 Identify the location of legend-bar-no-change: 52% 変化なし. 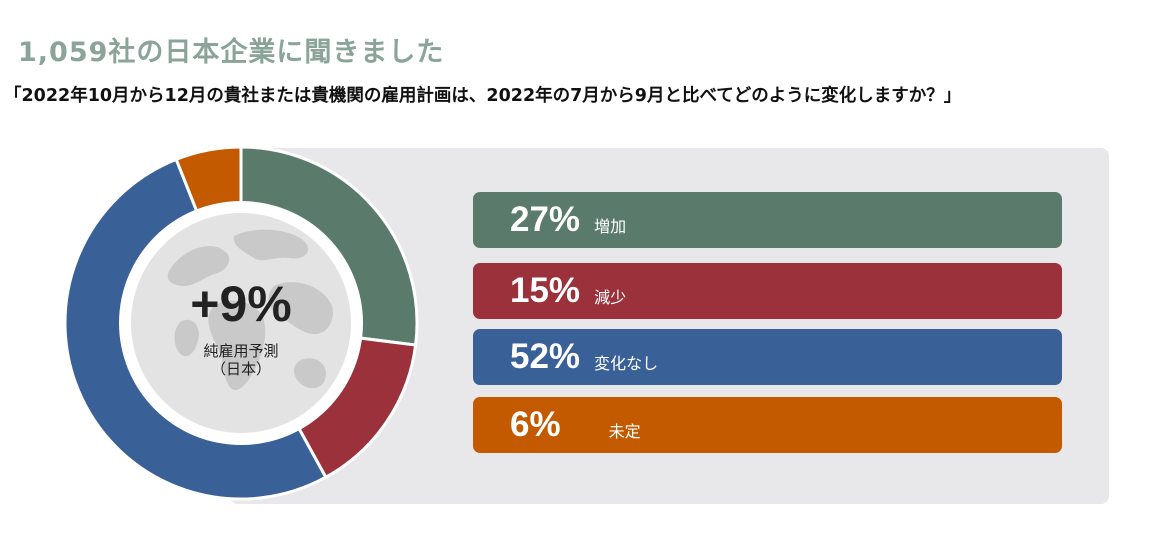
(767, 357).